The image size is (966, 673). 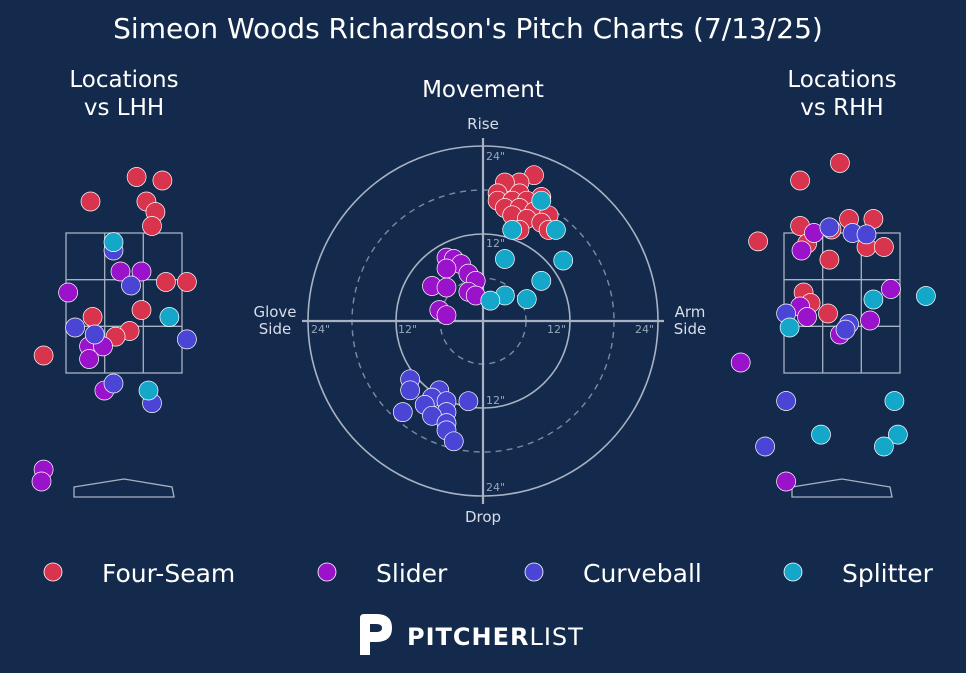 I want to click on ring-label-left-12: 12", so click(x=407, y=329).